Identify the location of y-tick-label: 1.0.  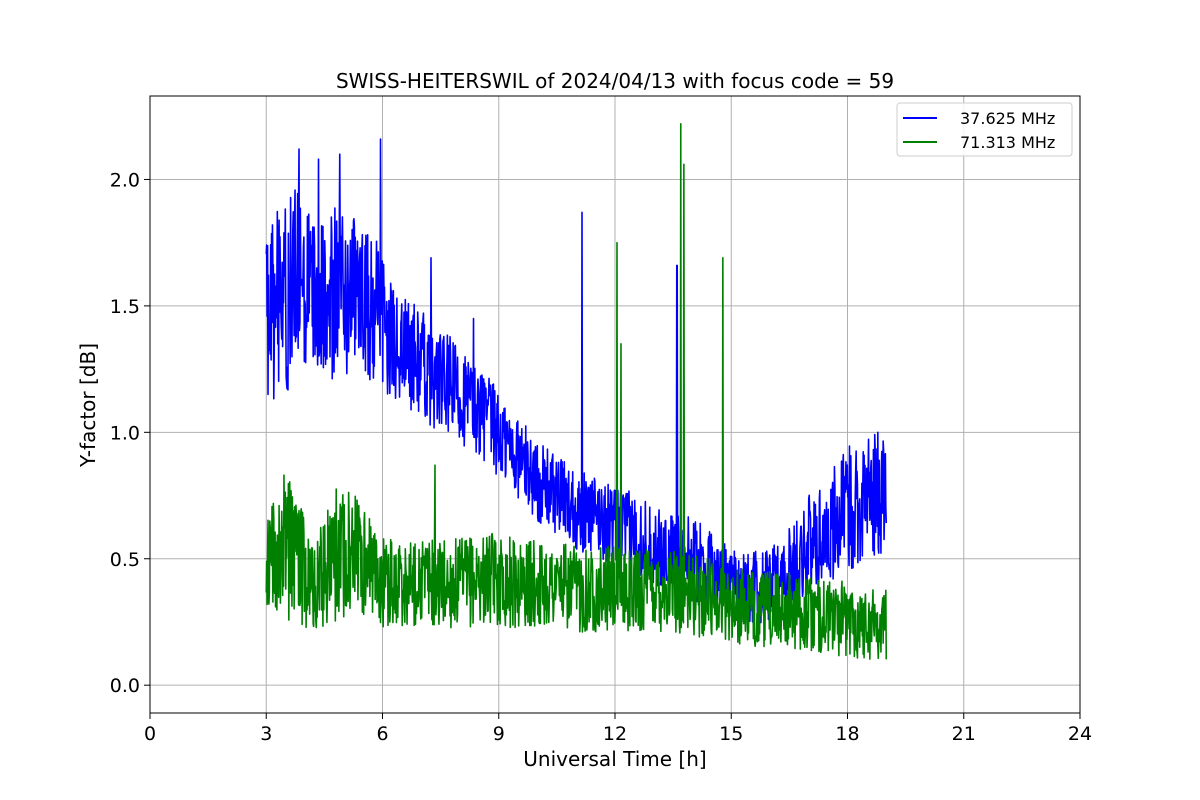
(125, 433).